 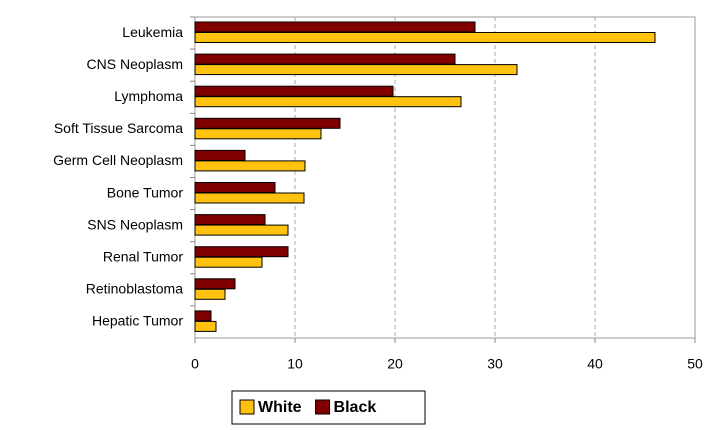 I want to click on legend-label: Black, so click(x=355, y=407).